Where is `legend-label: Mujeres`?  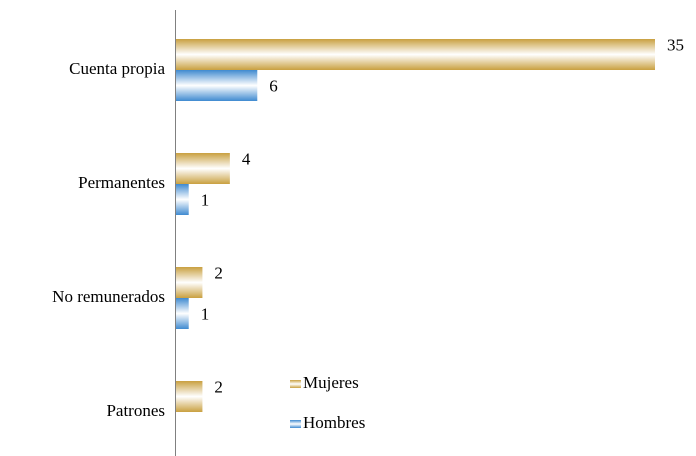 legend-label: Mujeres is located at coordinates (331, 382).